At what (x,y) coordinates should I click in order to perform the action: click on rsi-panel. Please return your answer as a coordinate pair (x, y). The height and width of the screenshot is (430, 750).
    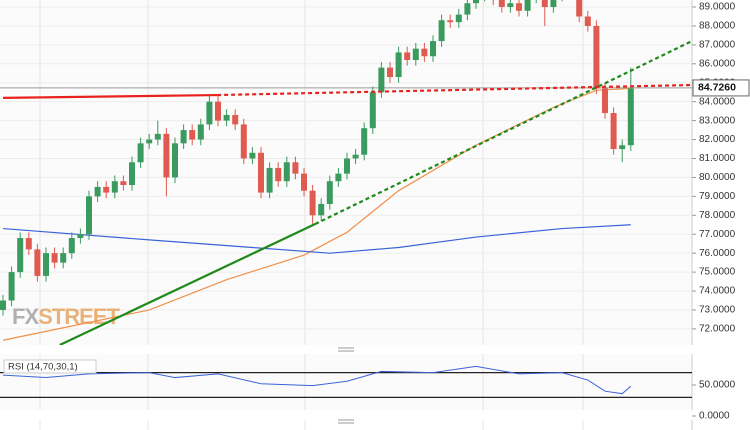
    Looking at the image, I should click on (346, 382).